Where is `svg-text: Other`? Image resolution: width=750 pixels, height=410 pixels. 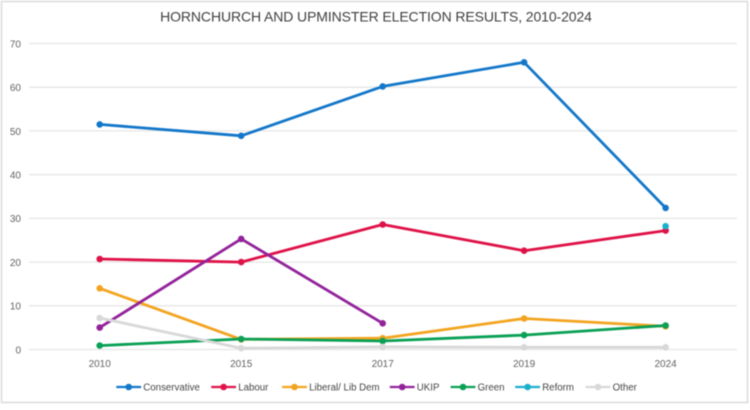 svg-text: Other is located at coordinates (625, 387).